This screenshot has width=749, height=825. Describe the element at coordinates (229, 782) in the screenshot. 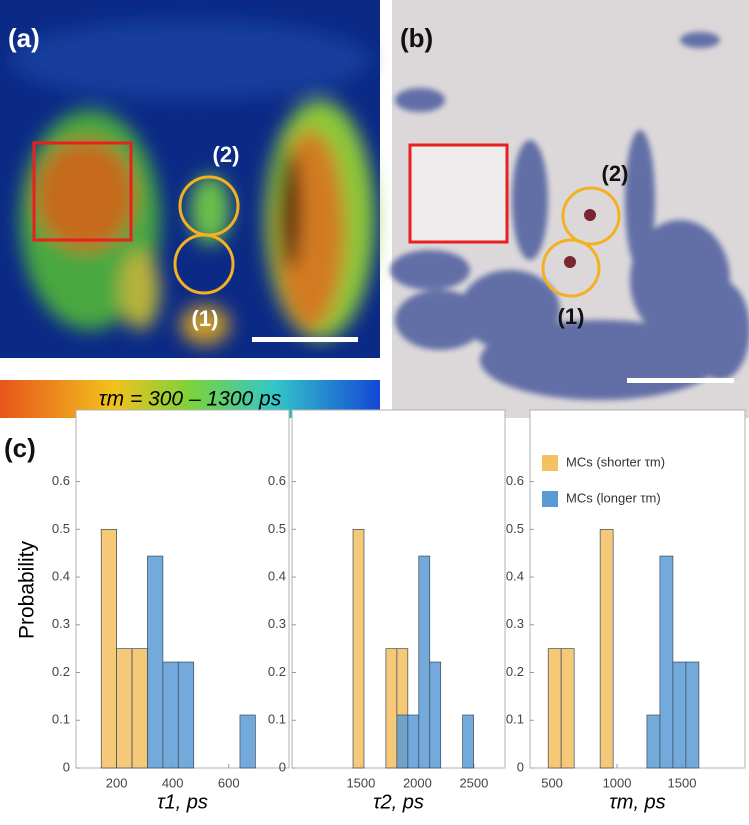

I see `x-tick-label: 600` at that location.